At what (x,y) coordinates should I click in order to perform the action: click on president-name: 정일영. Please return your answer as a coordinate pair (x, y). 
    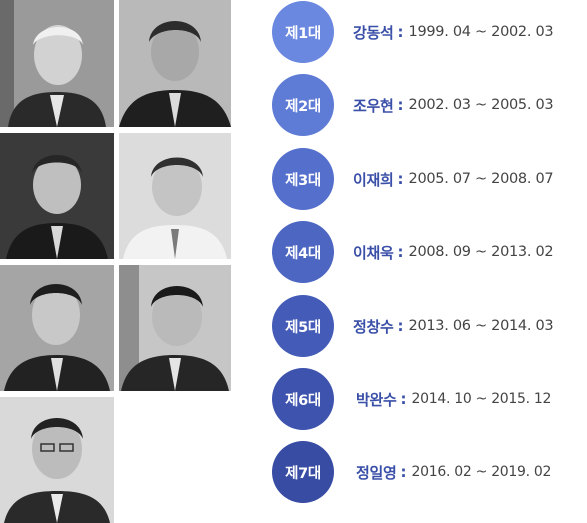
    Looking at the image, I should click on (376, 472).